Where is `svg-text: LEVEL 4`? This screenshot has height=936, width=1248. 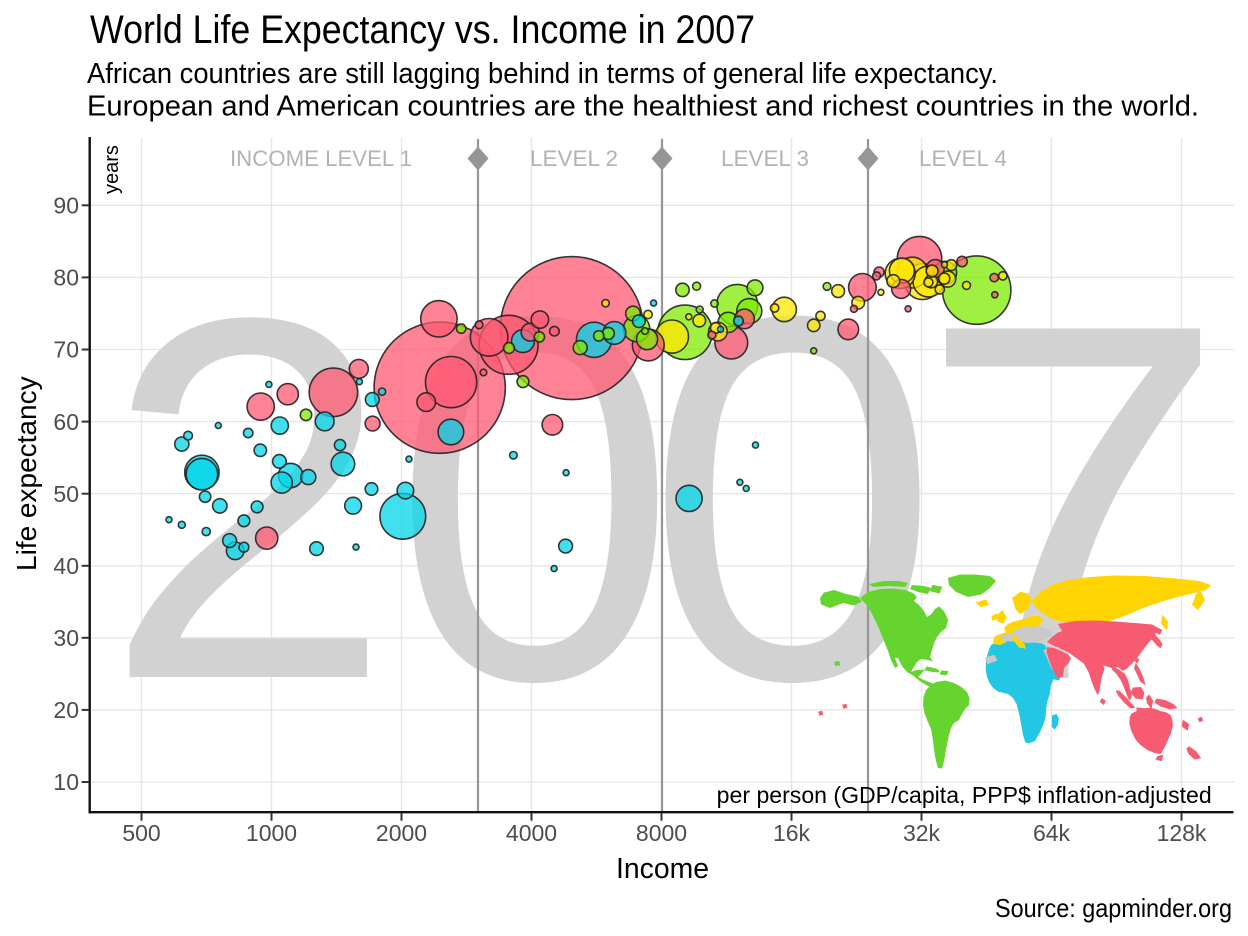
svg-text: LEVEL 4 is located at coordinates (963, 158).